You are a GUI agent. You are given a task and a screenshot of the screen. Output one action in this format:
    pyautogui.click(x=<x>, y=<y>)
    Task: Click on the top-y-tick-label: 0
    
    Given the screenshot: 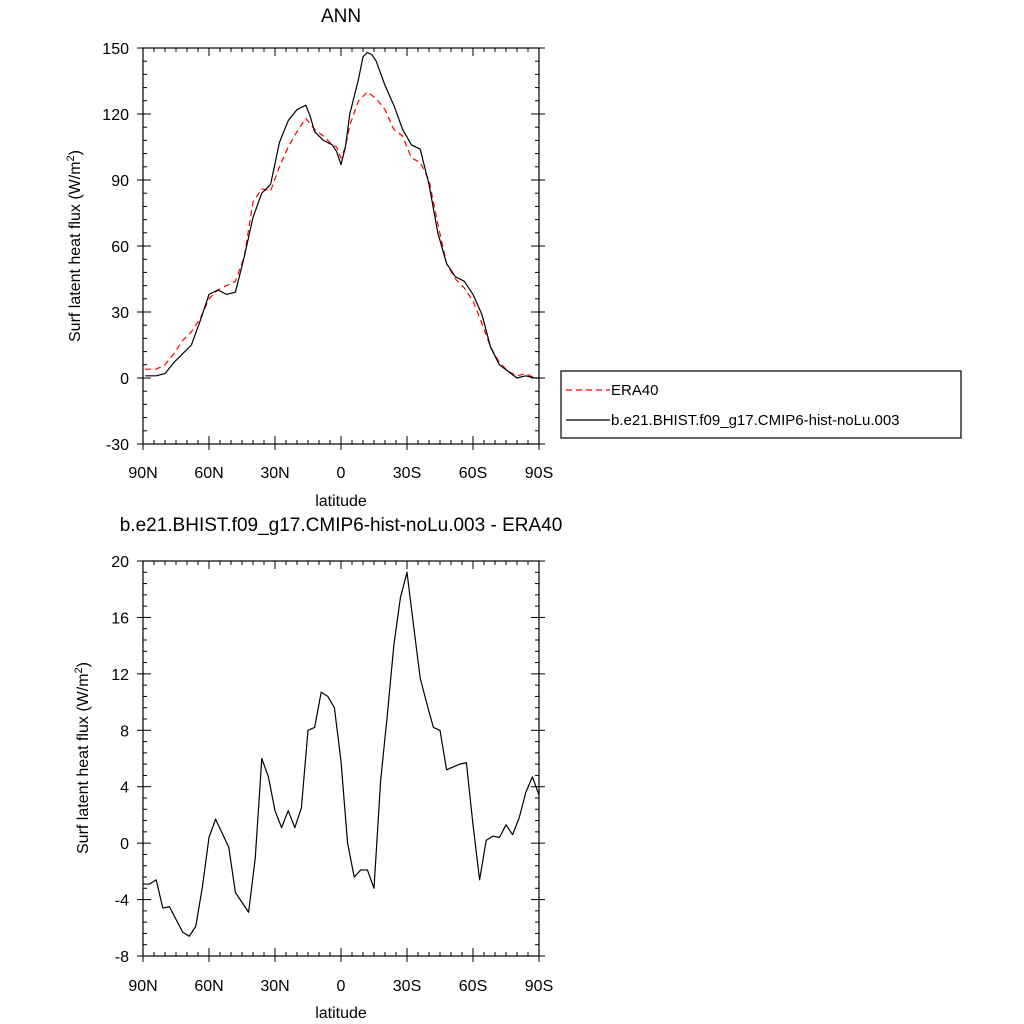 What is the action you would take?
    pyautogui.click(x=124, y=379)
    